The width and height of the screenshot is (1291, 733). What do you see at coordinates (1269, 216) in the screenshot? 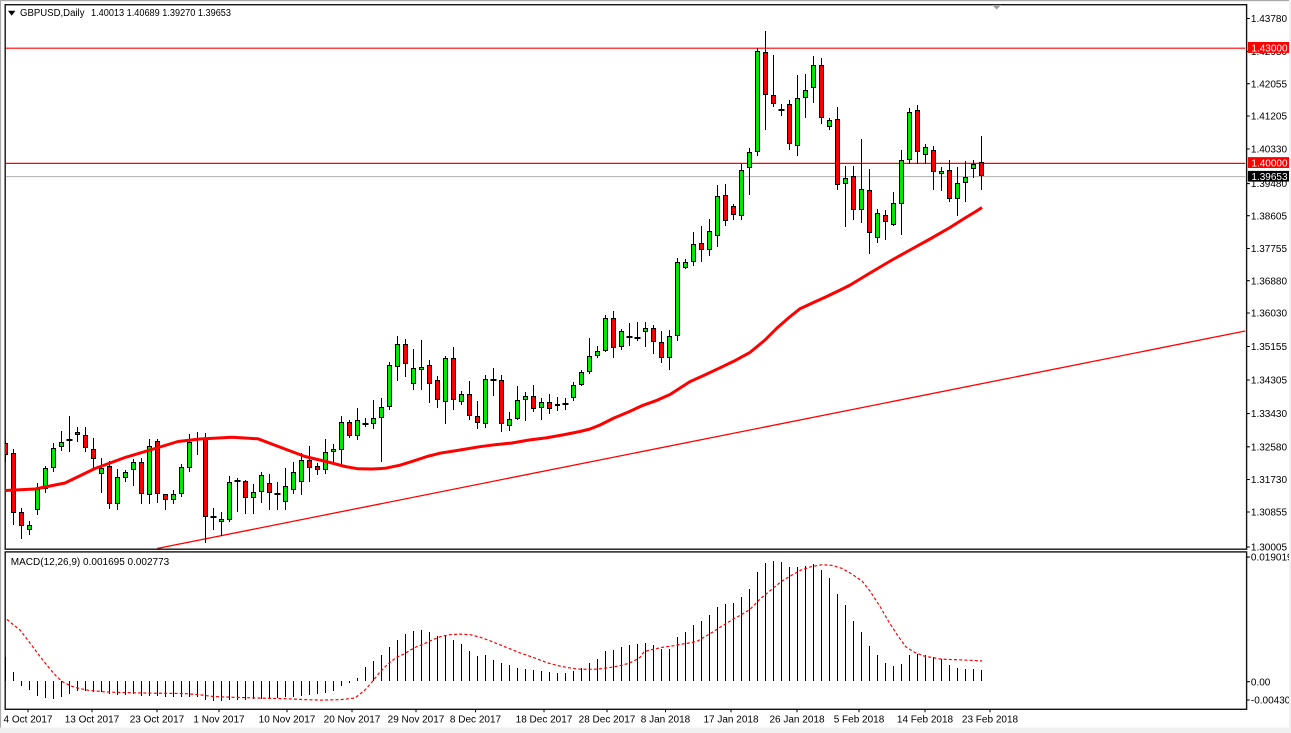
I see `svg-text: 1.38605` at bounding box center [1269, 216].